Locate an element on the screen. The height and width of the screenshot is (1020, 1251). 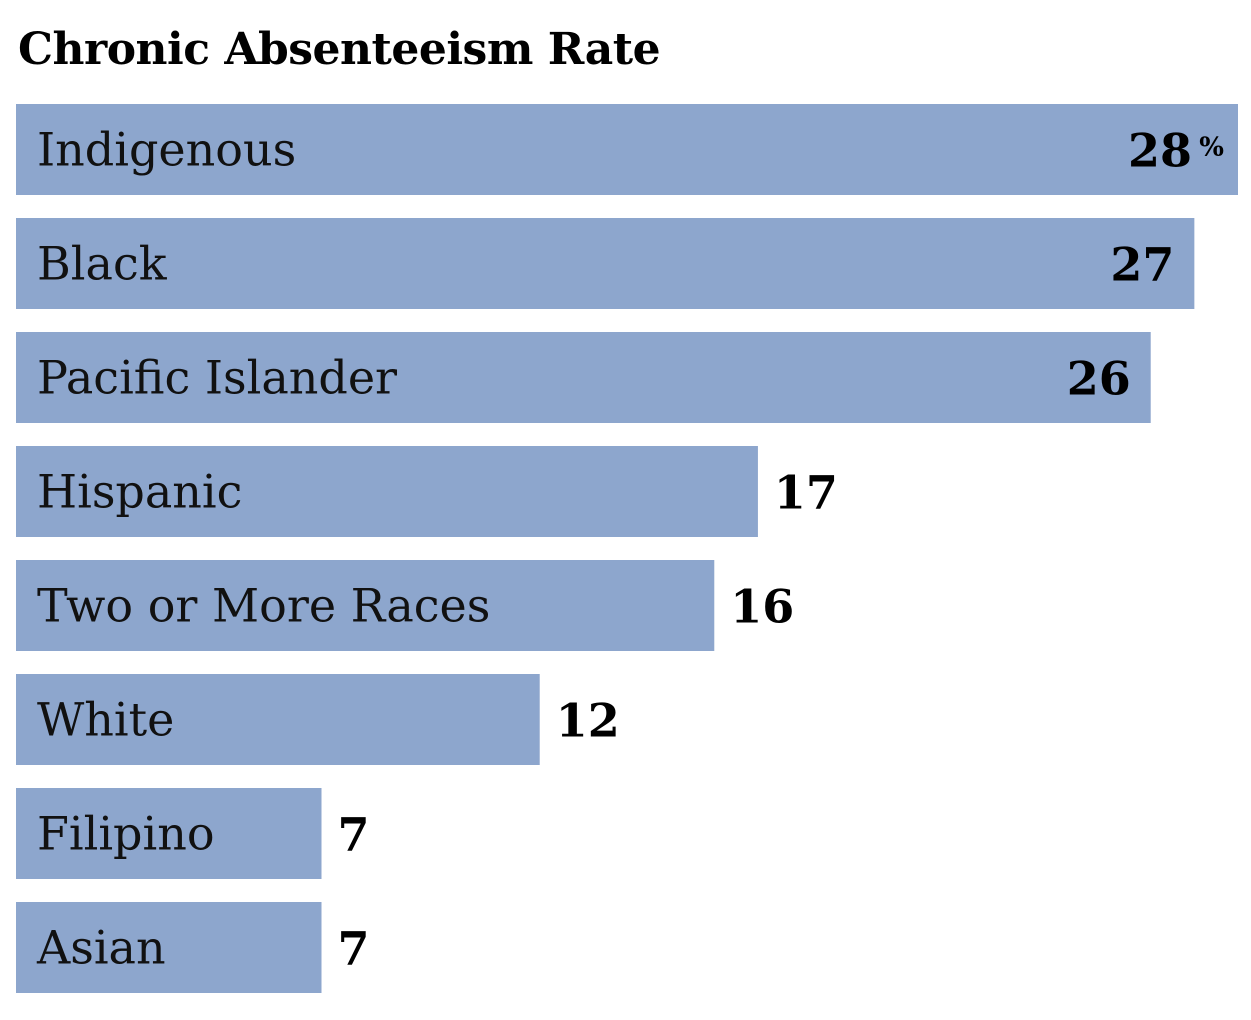
bar-black is located at coordinates (605, 263).